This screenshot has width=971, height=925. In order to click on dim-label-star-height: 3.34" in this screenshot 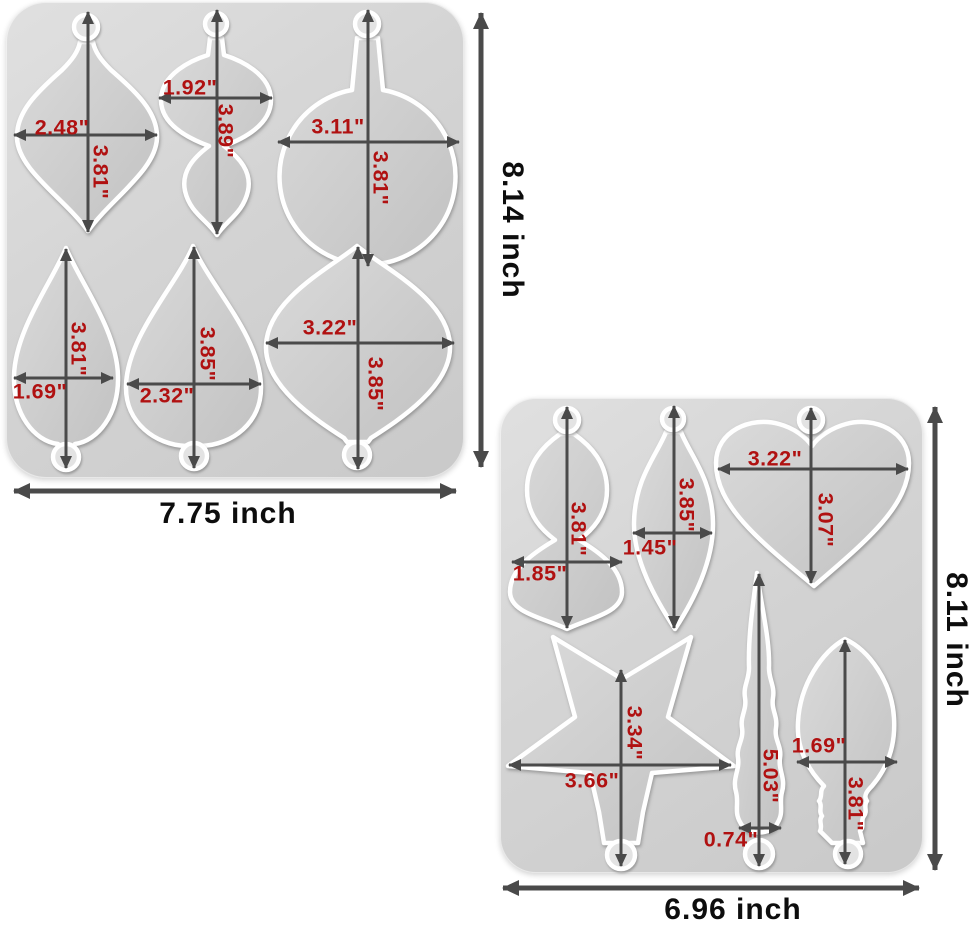, I will do `click(634, 733)`.